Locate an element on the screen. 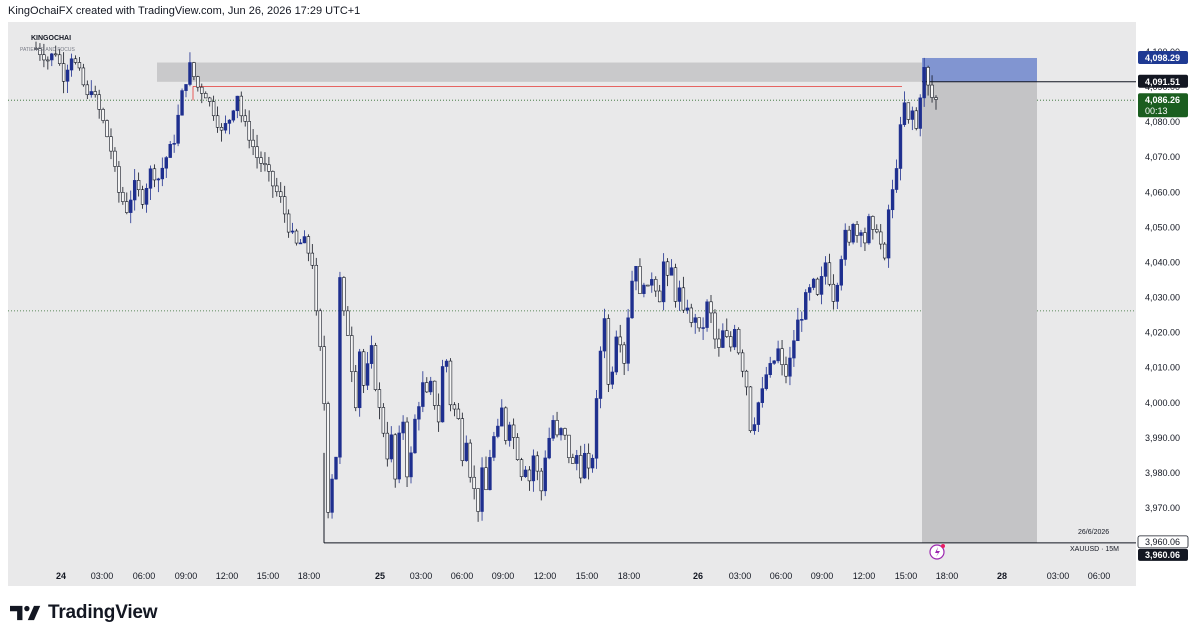  price-tick-label: 4,010.00 is located at coordinates (1162, 368).